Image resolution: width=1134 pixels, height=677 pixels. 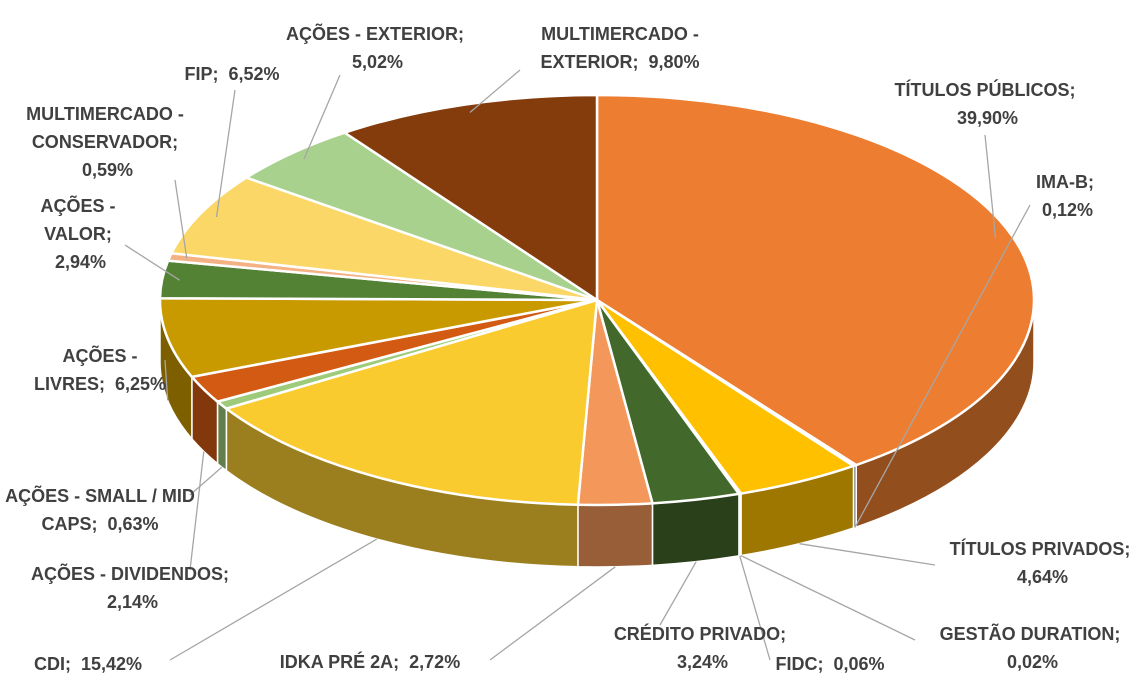 I want to click on value-label: 0,63%, so click(x=133, y=524).